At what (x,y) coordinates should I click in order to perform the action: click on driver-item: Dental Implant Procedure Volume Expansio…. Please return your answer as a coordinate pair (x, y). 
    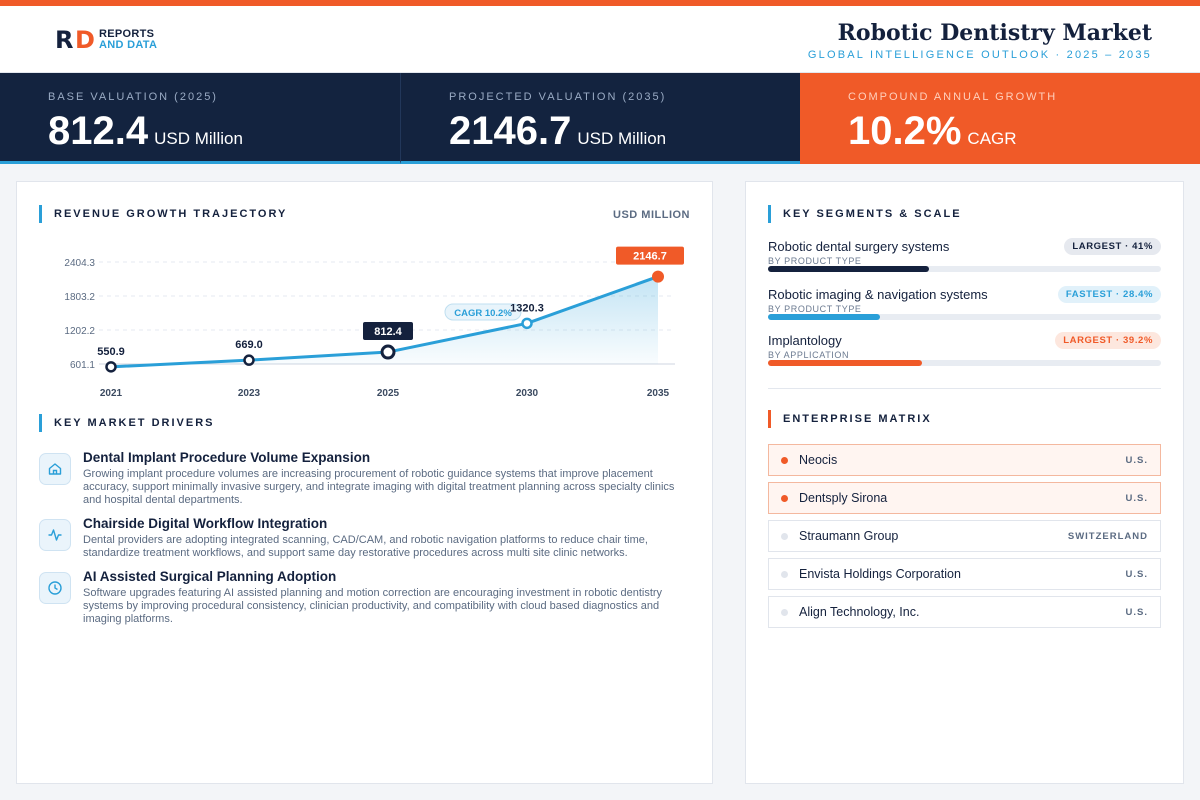
    Looking at the image, I should click on (364, 480).